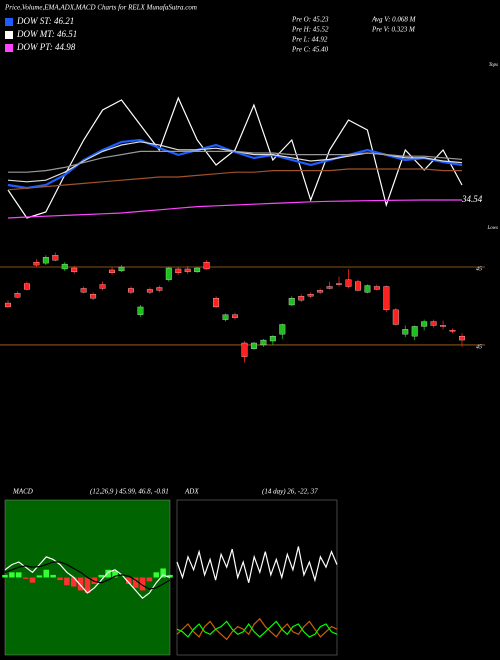 The image size is (500, 660). Describe the element at coordinates (394, 20) in the screenshot. I see `stat: Avg V: 0.068 M` at that location.